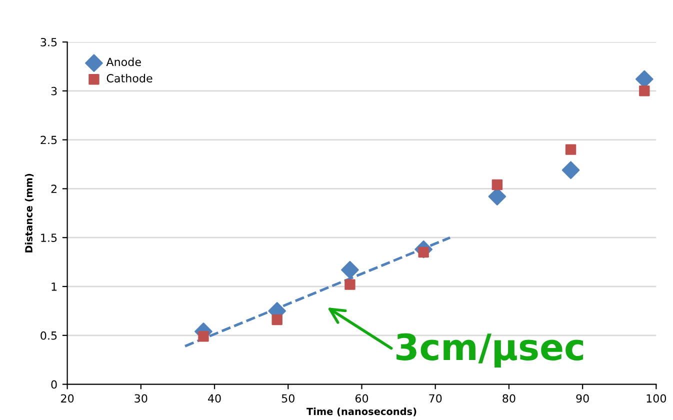  What do you see at coordinates (141, 398) in the screenshot?
I see `x-tick-label: 30` at bounding box center [141, 398].